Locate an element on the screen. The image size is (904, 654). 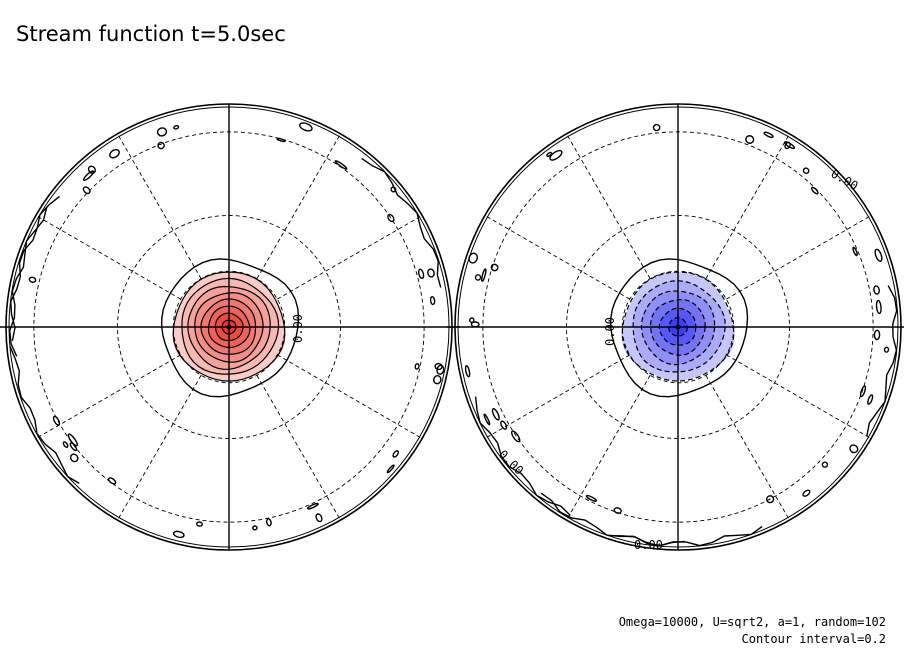
left-zero-contour is located at coordinates (230, 328).